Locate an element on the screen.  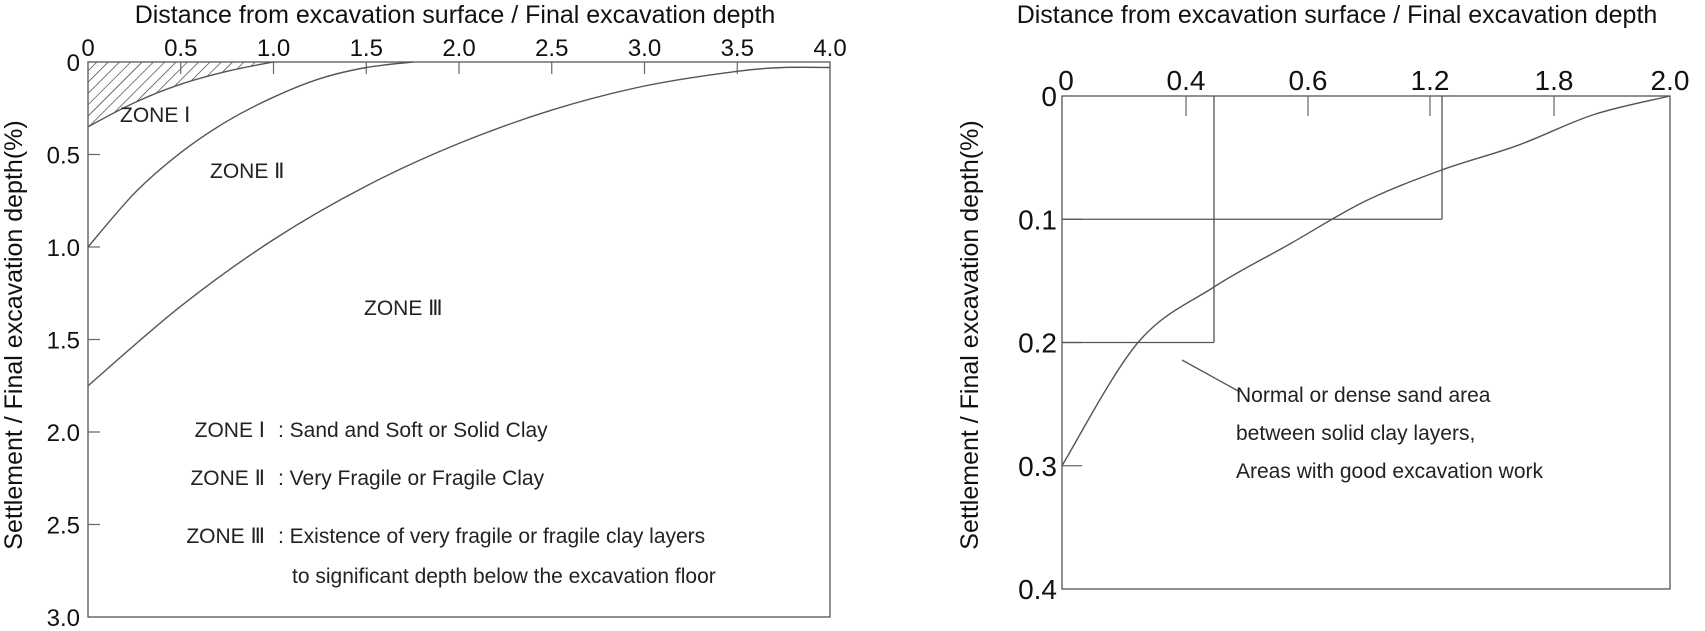
left-y-tick-label: 2.0 is located at coordinates (63, 433).